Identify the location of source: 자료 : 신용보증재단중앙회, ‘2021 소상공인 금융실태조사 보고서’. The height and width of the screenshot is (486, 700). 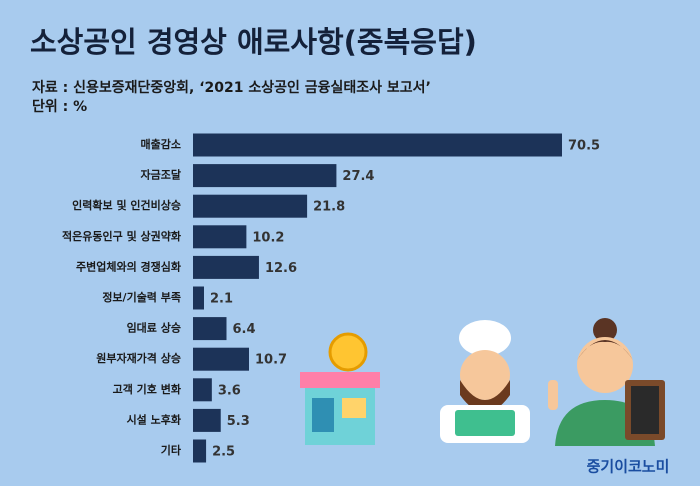
(231, 87).